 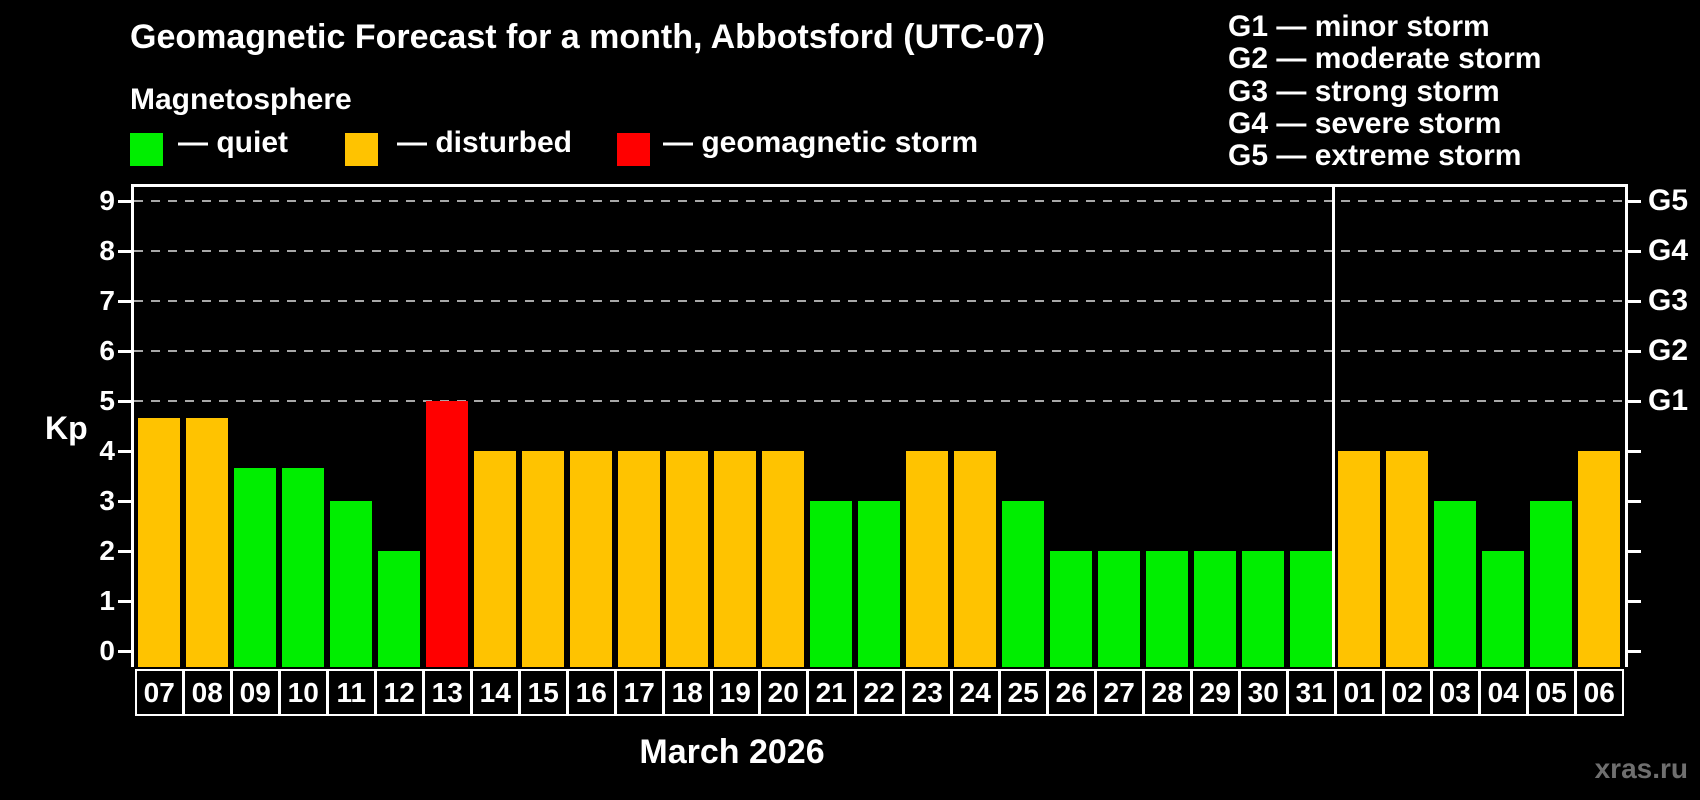 I want to click on y-tick-label-5: 5, so click(x=107, y=400).